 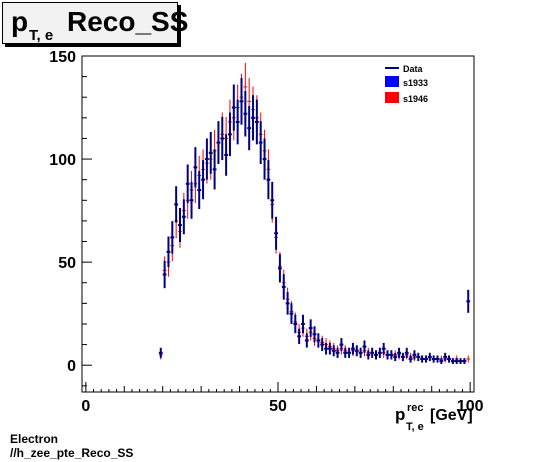 What do you see at coordinates (67, 263) in the screenshot?
I see `y-tick-label: 50` at bounding box center [67, 263].